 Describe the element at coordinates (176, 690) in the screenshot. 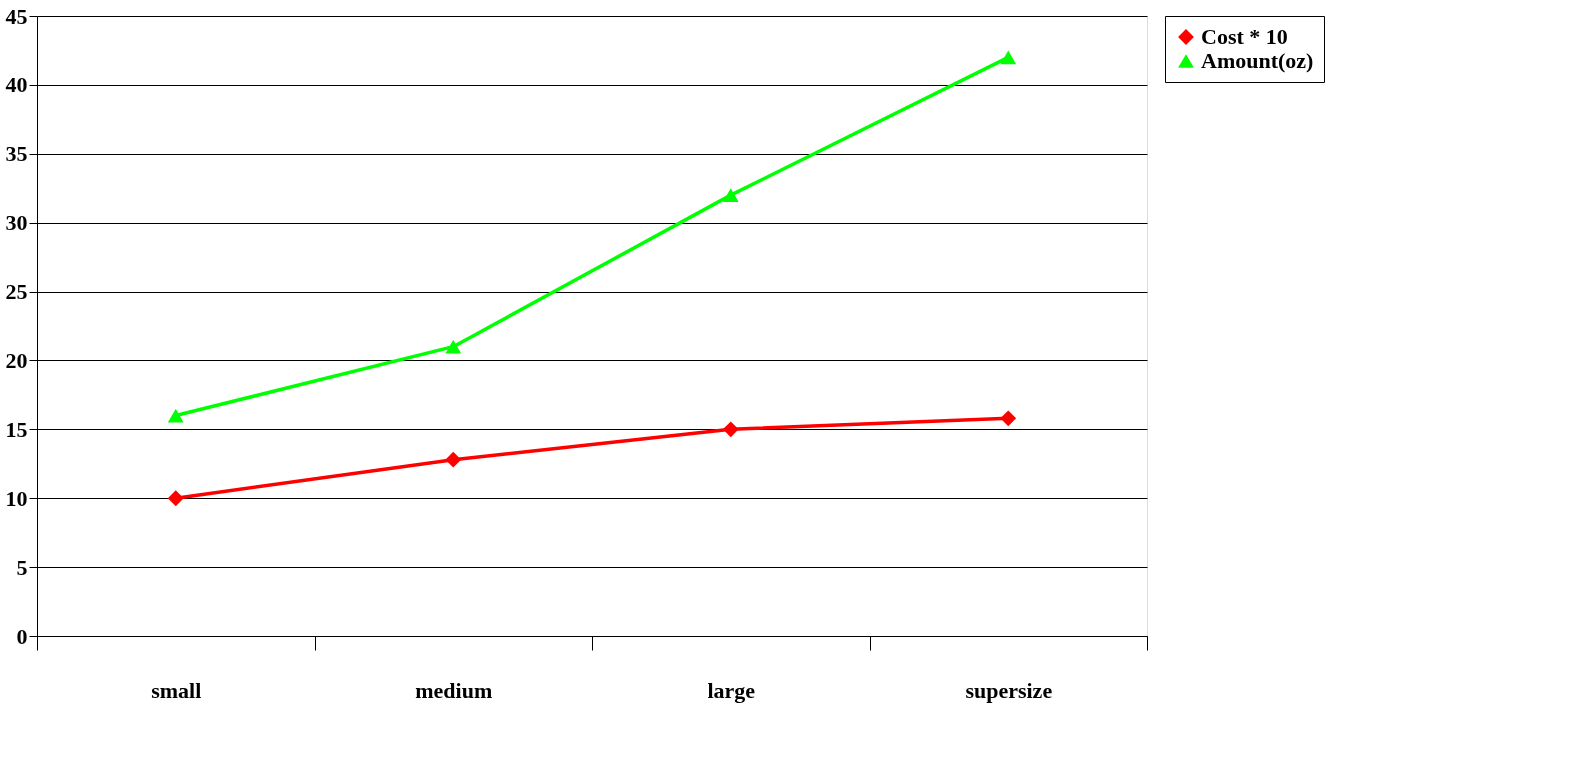

I see `x-tick-label: small` at that location.